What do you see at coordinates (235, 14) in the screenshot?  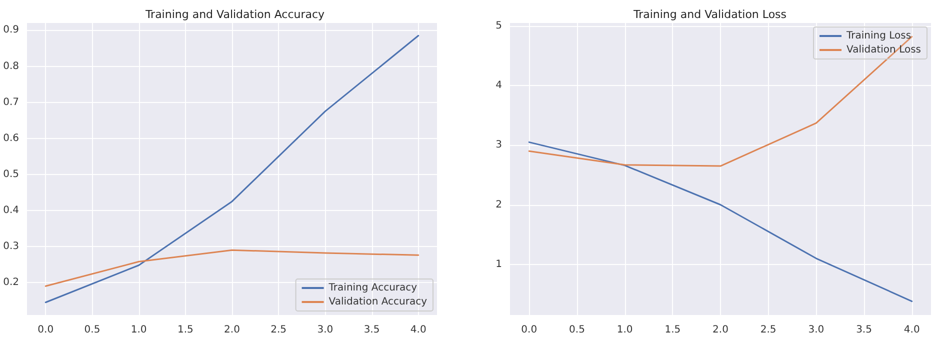 I see `chart-title: Training and Validation Accuracy` at bounding box center [235, 14].